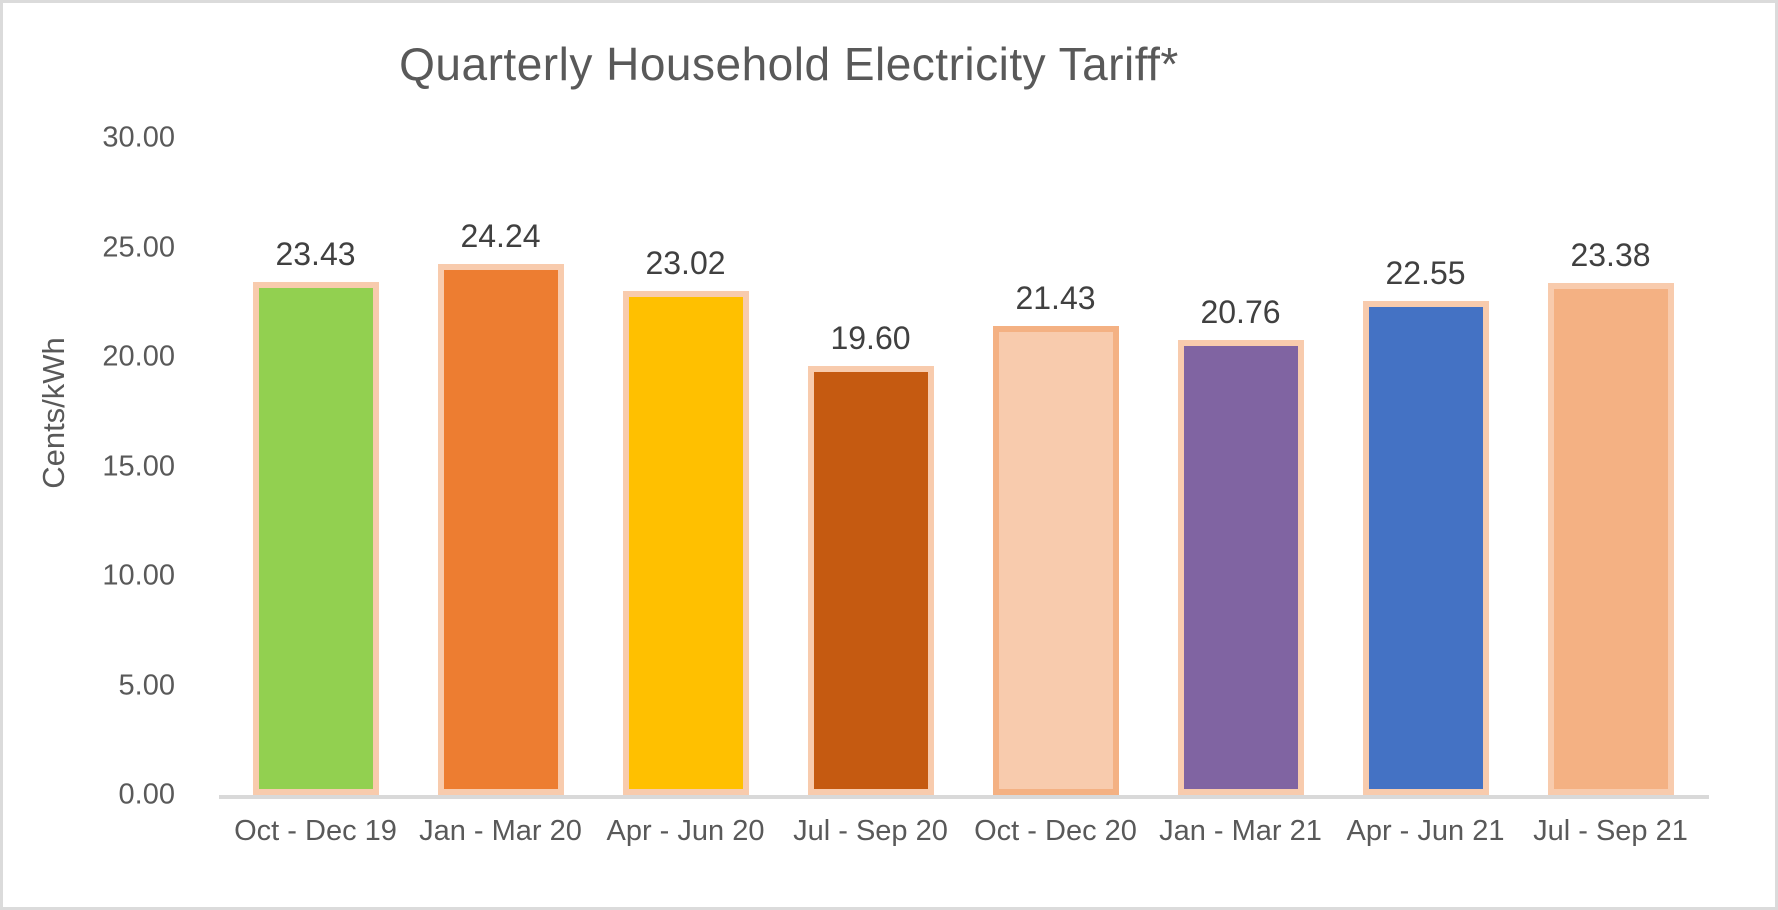 This screenshot has width=1778, height=910. Describe the element at coordinates (138, 575) in the screenshot. I see `y-axis-tick-label: 10.00` at that location.